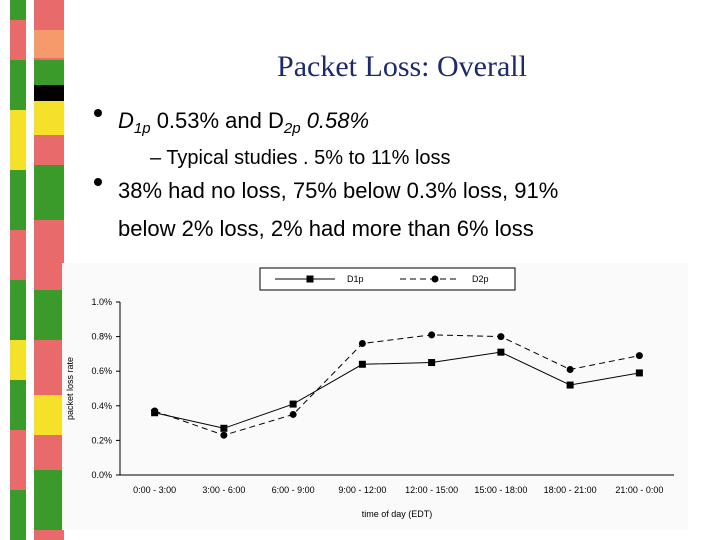 This screenshot has height=540, width=720. I want to click on text: 0.58%, so click(335, 120).